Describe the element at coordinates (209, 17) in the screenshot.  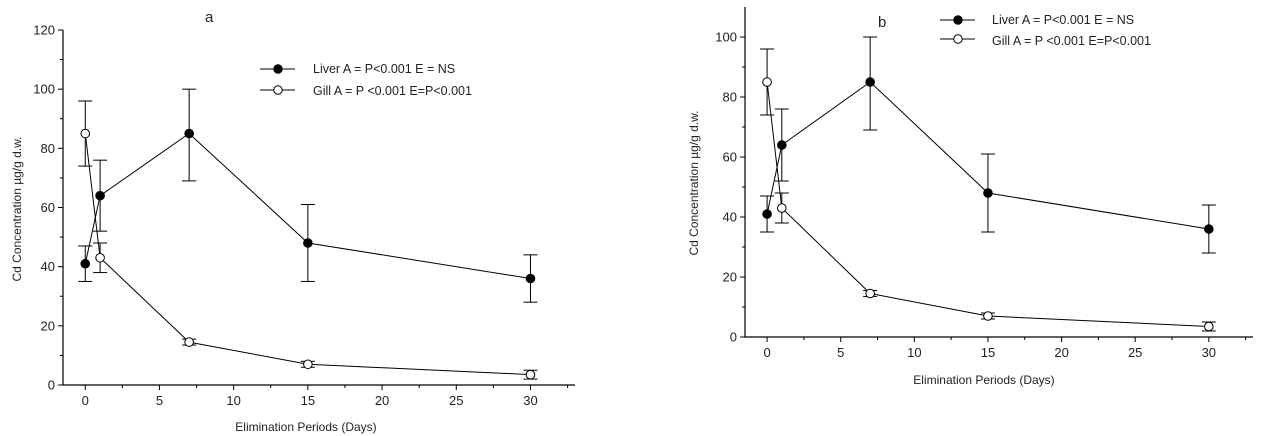
I see `panel-label: a` at that location.